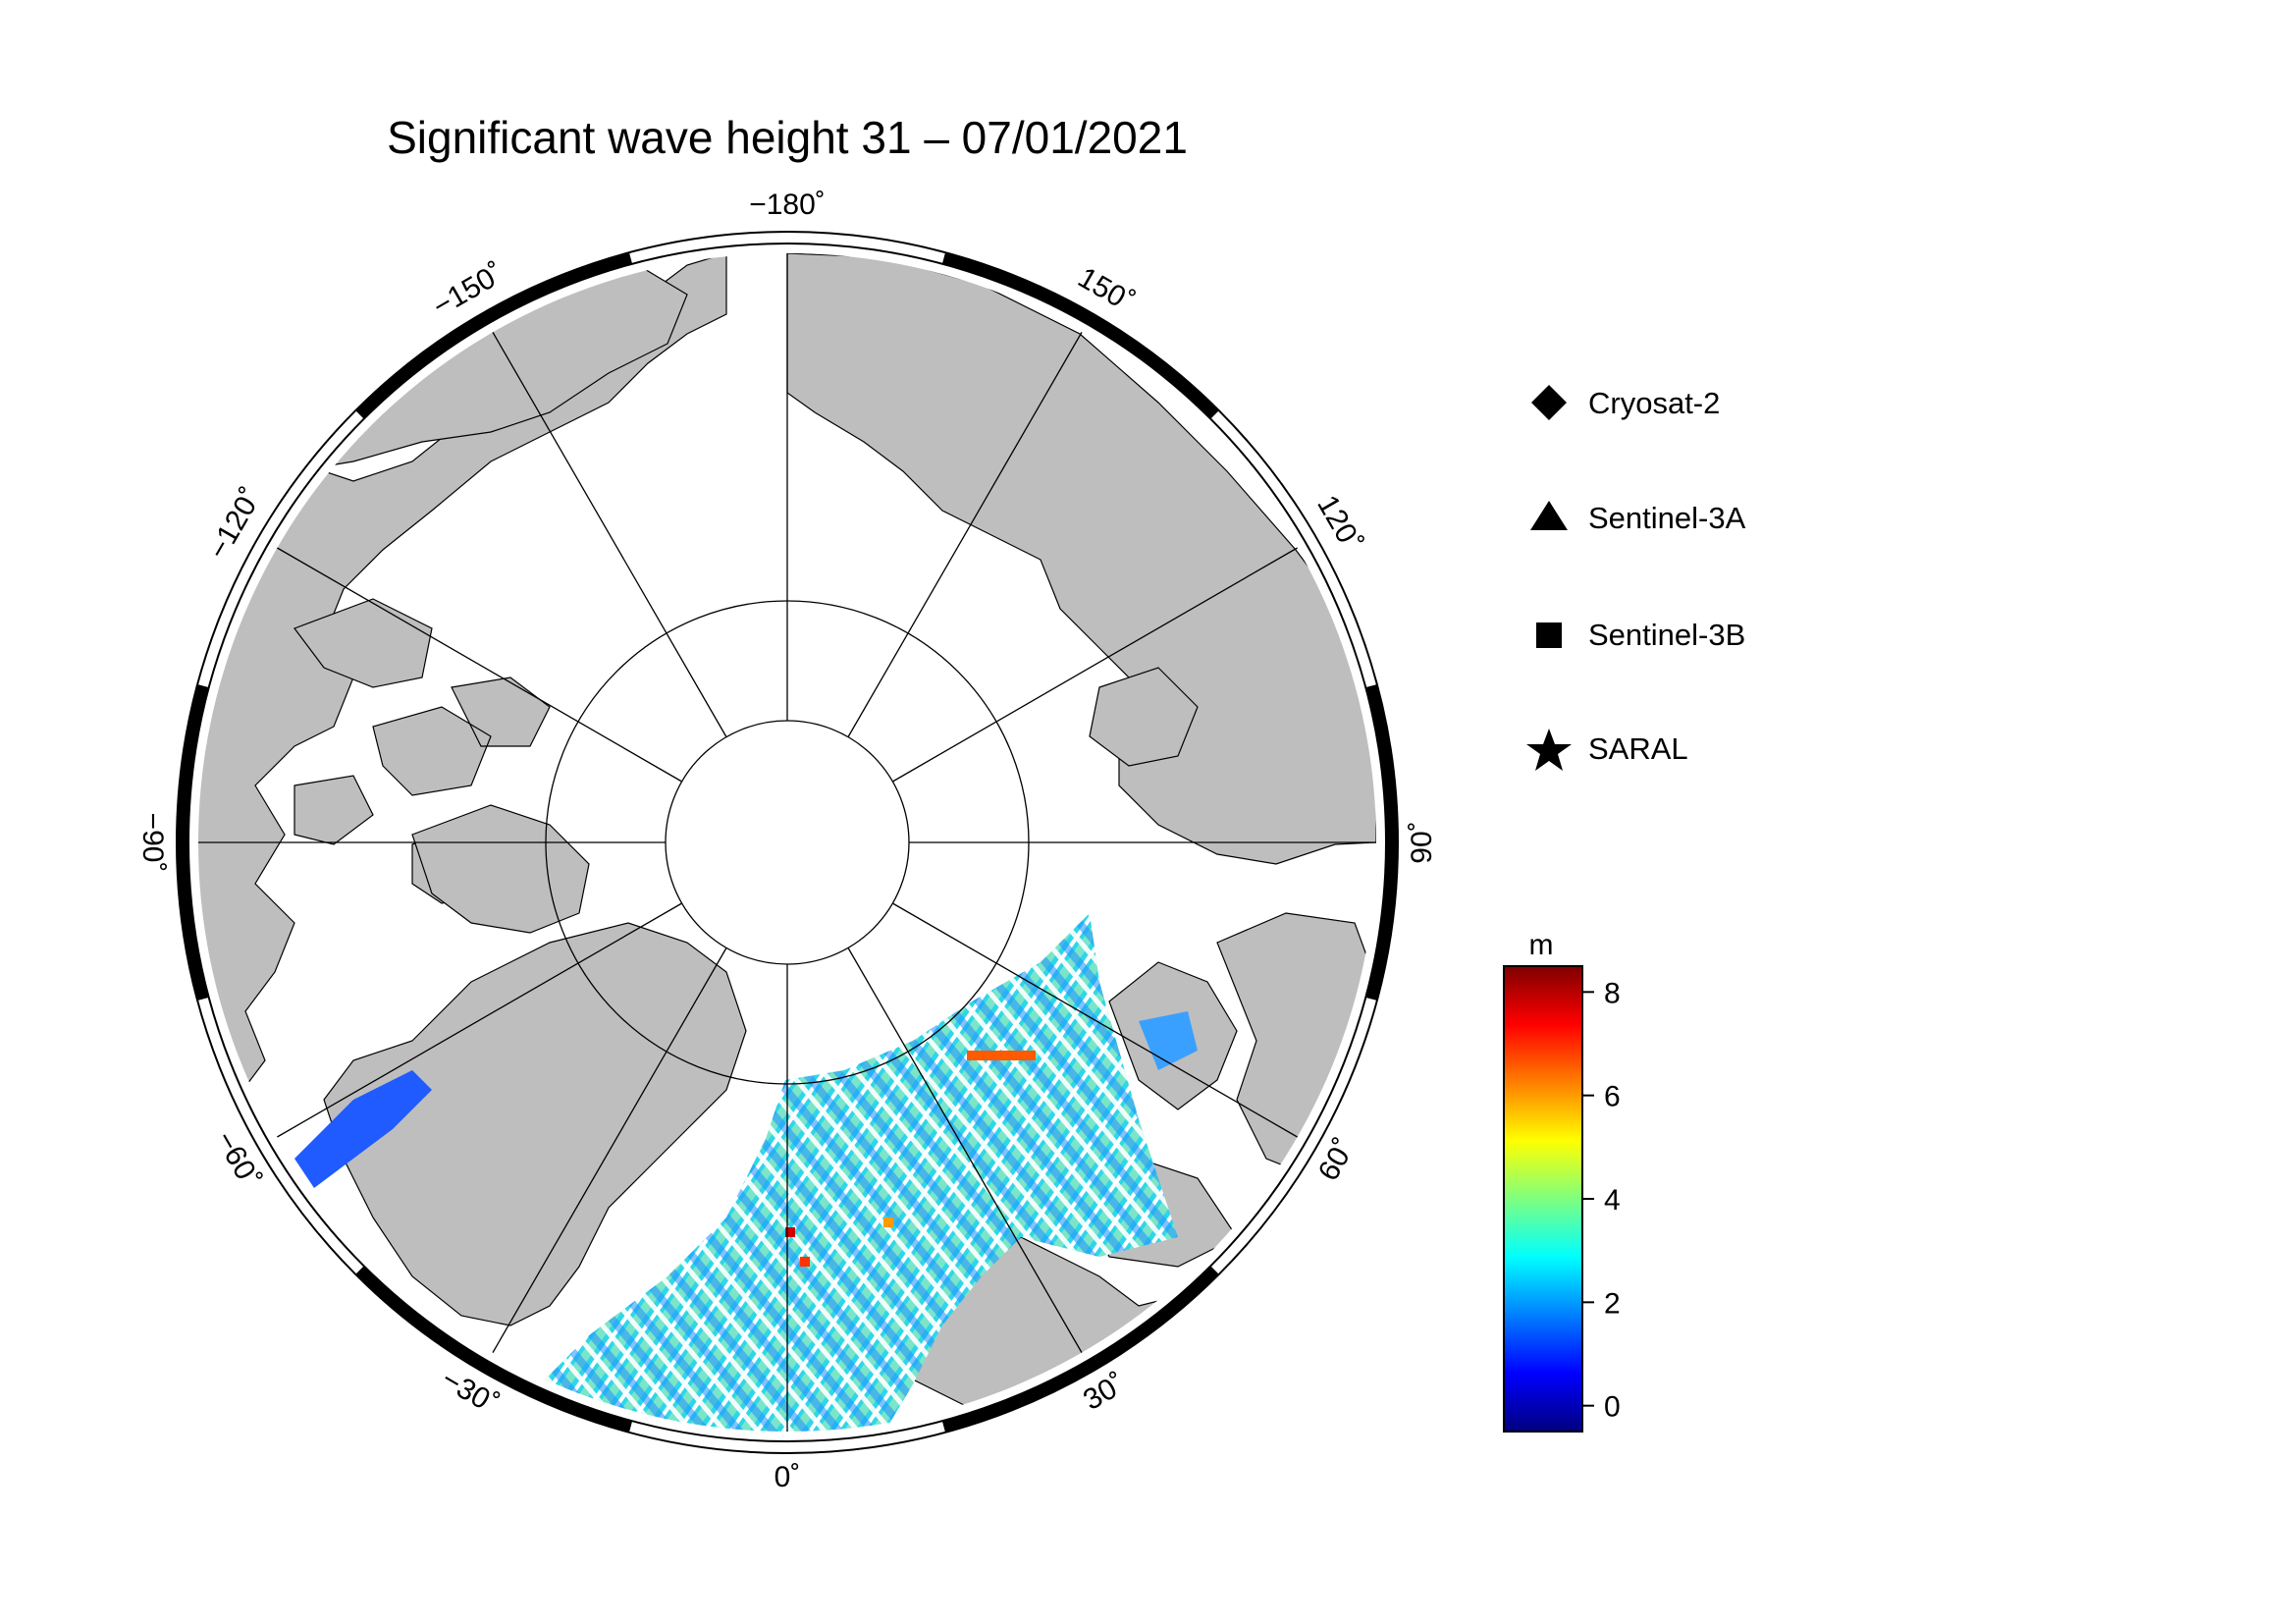 The height and width of the screenshot is (1623, 2296). I want to click on colorbar-unit-label: m, so click(1542, 945).